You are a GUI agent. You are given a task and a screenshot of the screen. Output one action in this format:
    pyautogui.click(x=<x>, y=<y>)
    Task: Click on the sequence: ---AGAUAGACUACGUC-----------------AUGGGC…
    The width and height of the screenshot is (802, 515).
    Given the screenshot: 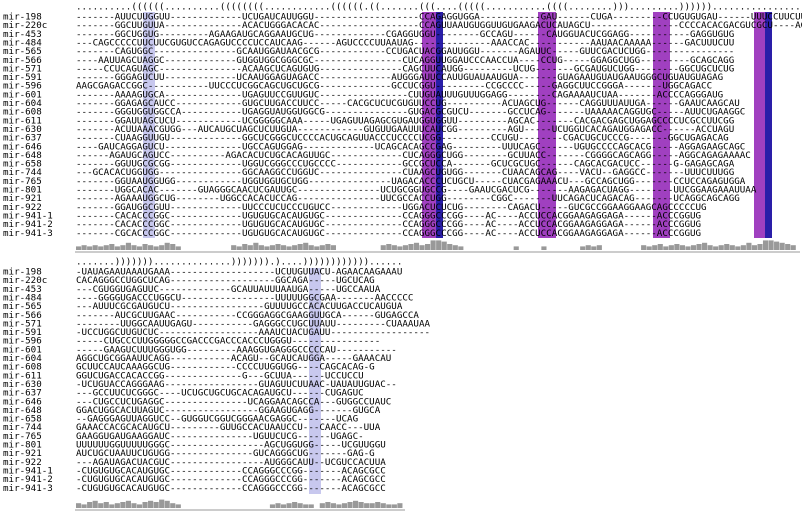 What is the action you would take?
    pyautogui.click(x=231, y=462)
    